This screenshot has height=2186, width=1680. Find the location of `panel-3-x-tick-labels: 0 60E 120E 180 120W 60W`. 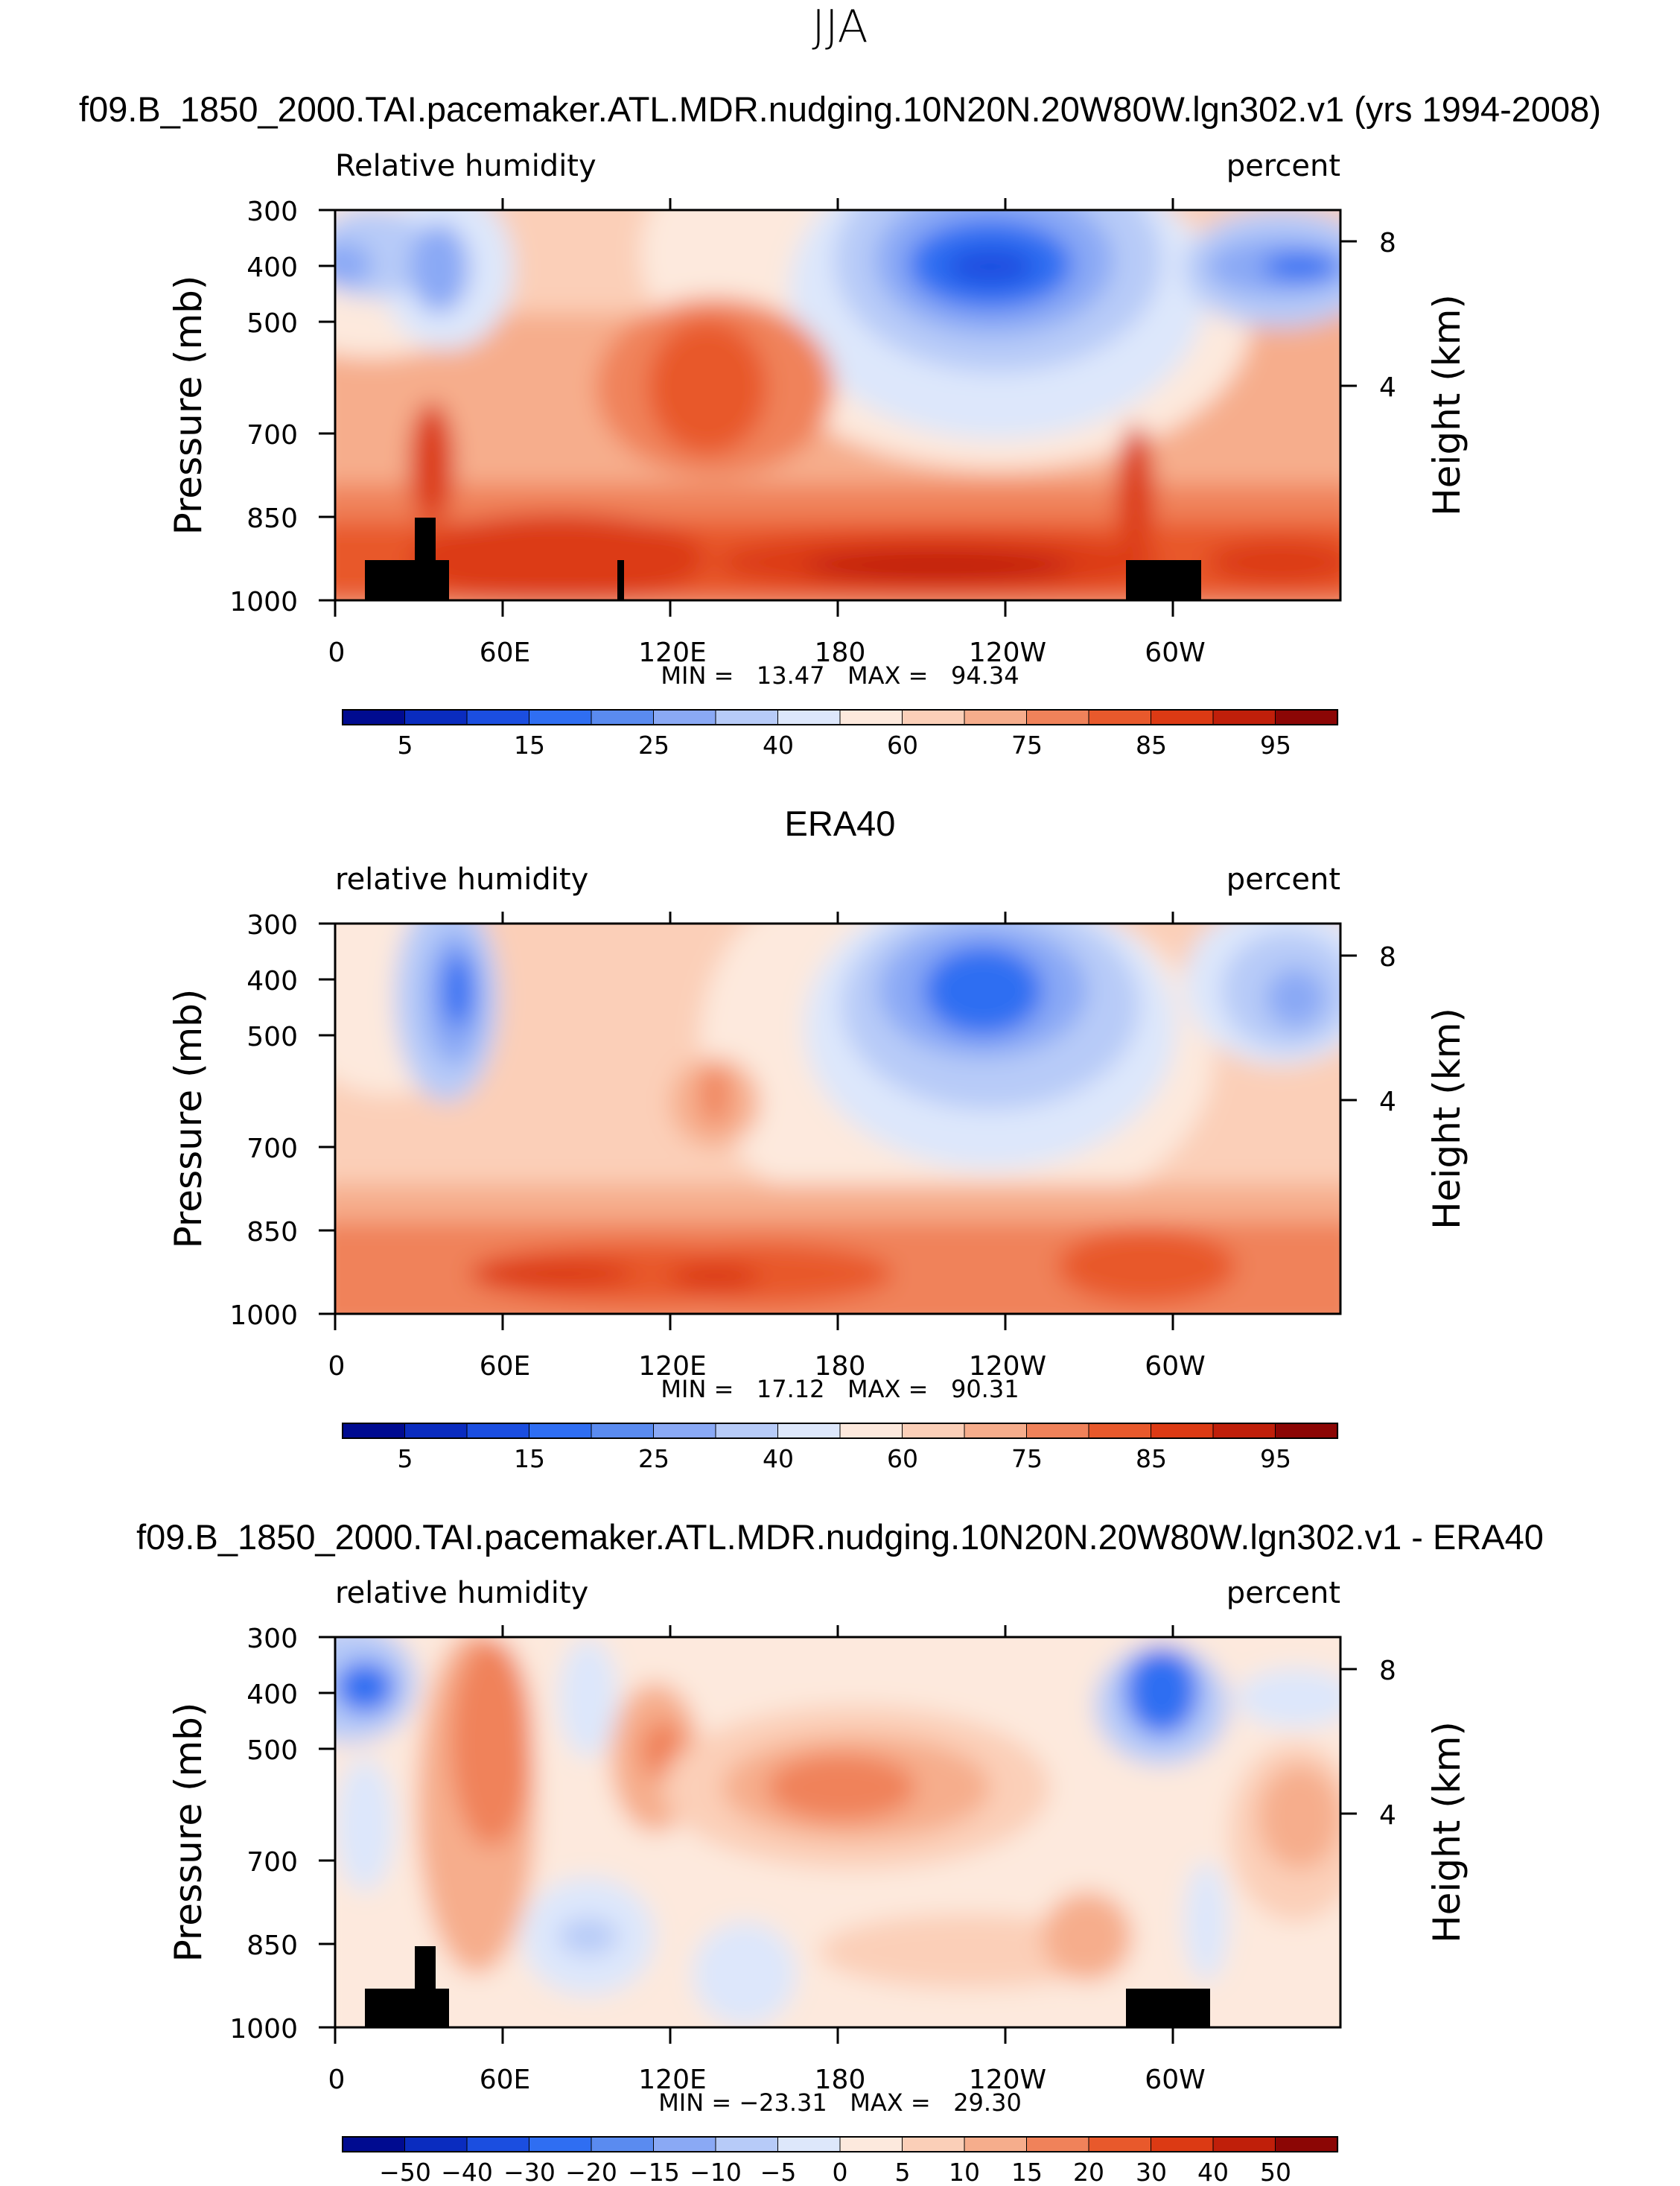

panel-3-x-tick-labels: 0 60E 120E 180 120W 60W is located at coordinates (767, 2080).